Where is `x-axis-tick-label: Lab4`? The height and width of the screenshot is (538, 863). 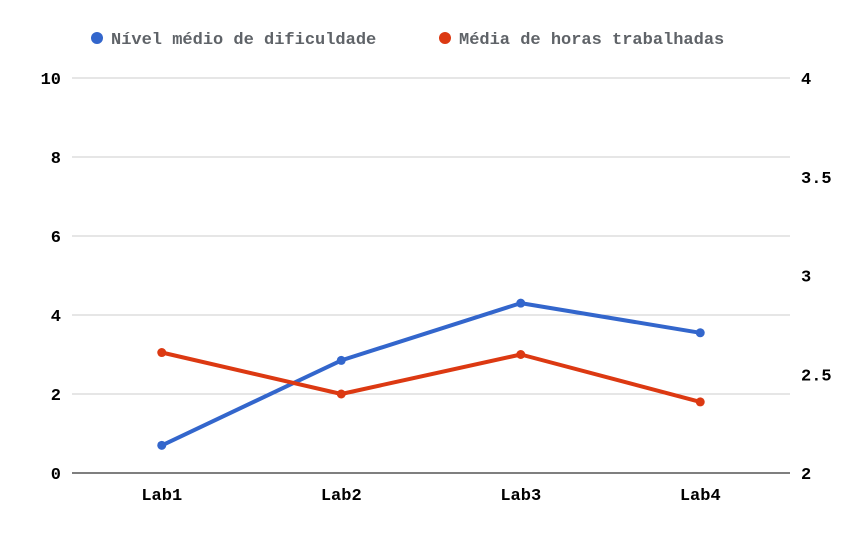
x-axis-tick-label: Lab4 is located at coordinates (700, 496).